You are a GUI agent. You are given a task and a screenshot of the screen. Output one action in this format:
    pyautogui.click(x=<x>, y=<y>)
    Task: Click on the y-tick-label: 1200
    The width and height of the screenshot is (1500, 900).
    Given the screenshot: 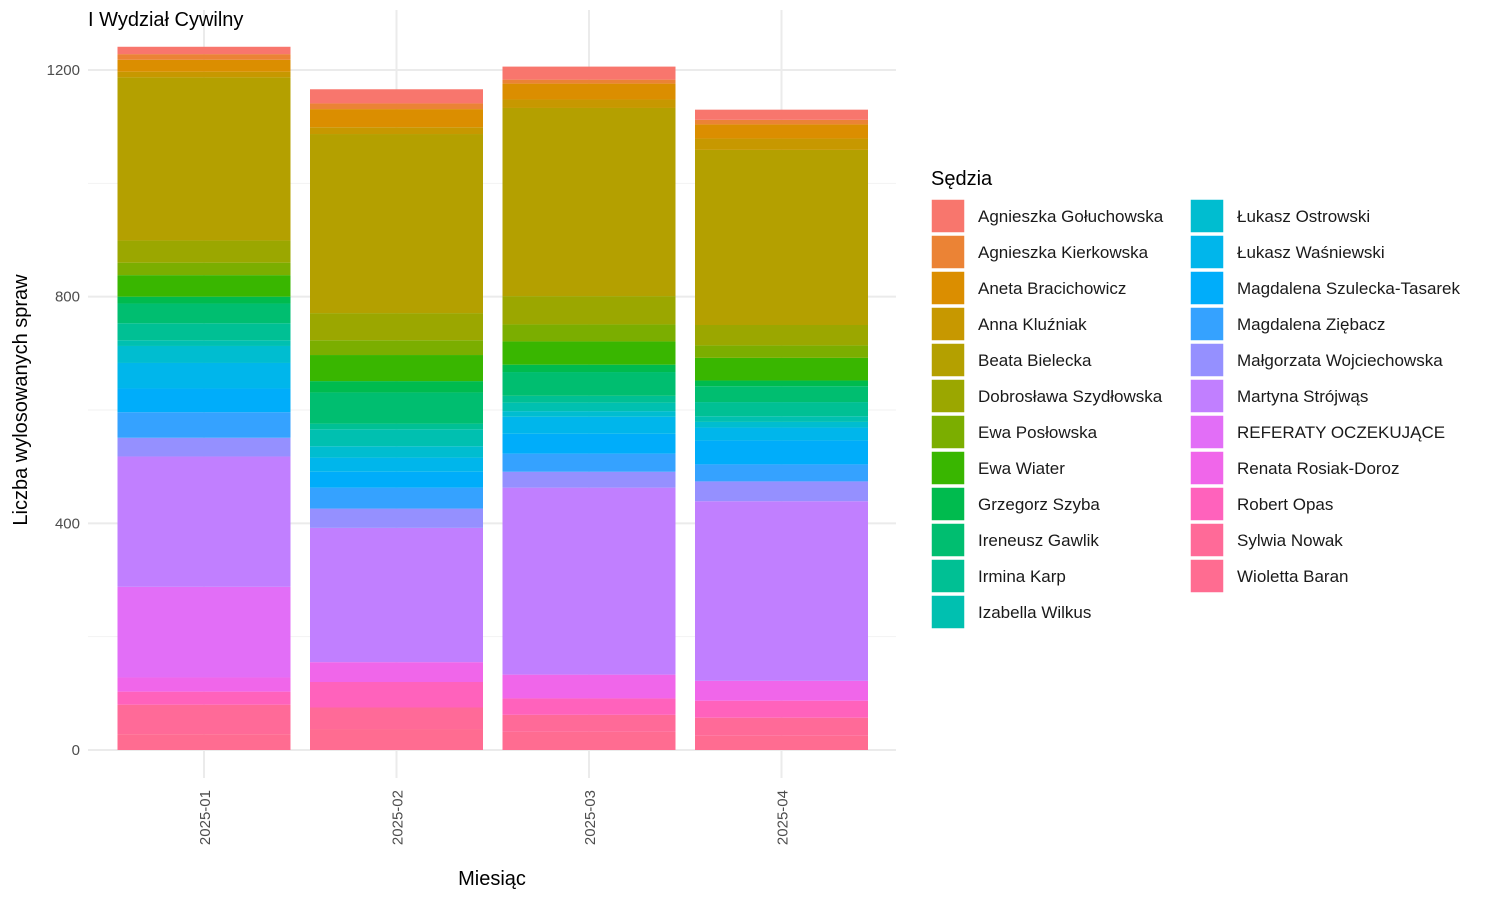 What is the action you would take?
    pyautogui.click(x=63, y=70)
    